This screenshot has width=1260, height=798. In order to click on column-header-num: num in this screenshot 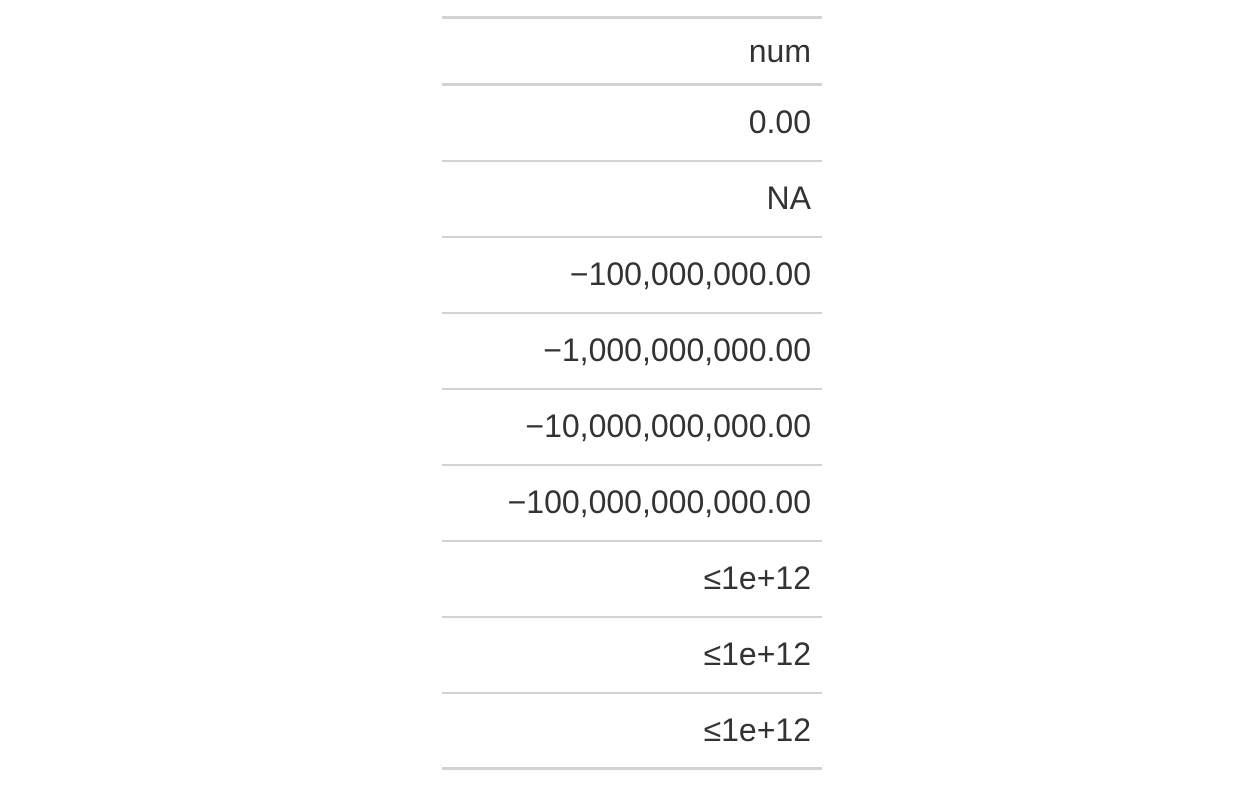, I will do `click(632, 51)`.